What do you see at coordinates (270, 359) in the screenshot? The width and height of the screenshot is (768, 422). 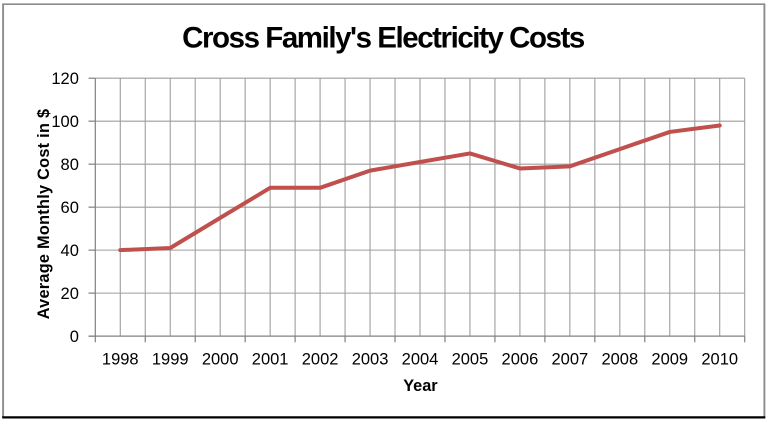 I see `svg-text: 2001` at bounding box center [270, 359].